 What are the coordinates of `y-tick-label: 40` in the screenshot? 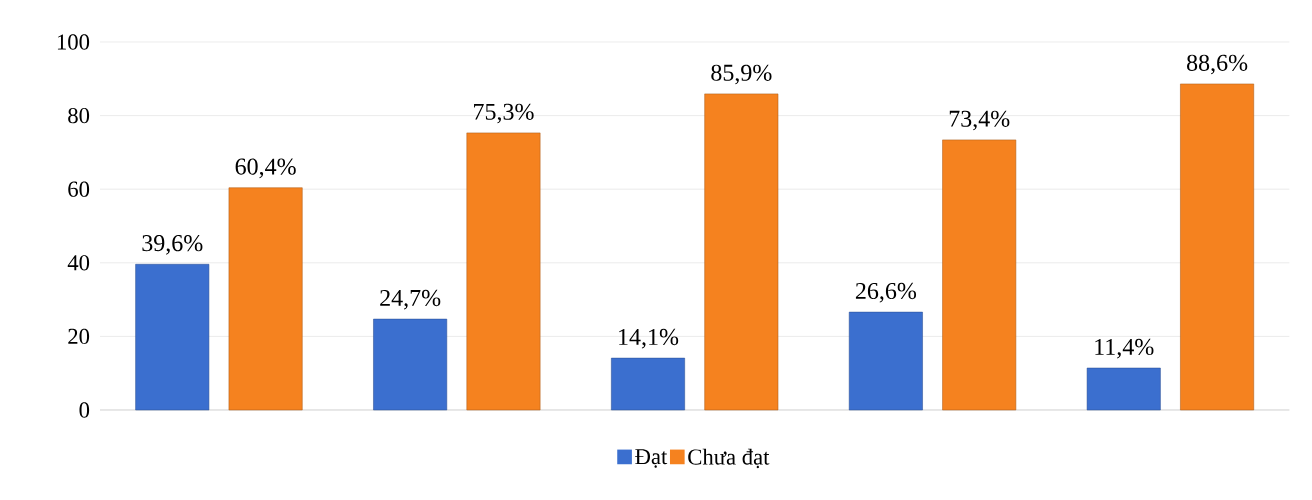 It's located at (78, 263).